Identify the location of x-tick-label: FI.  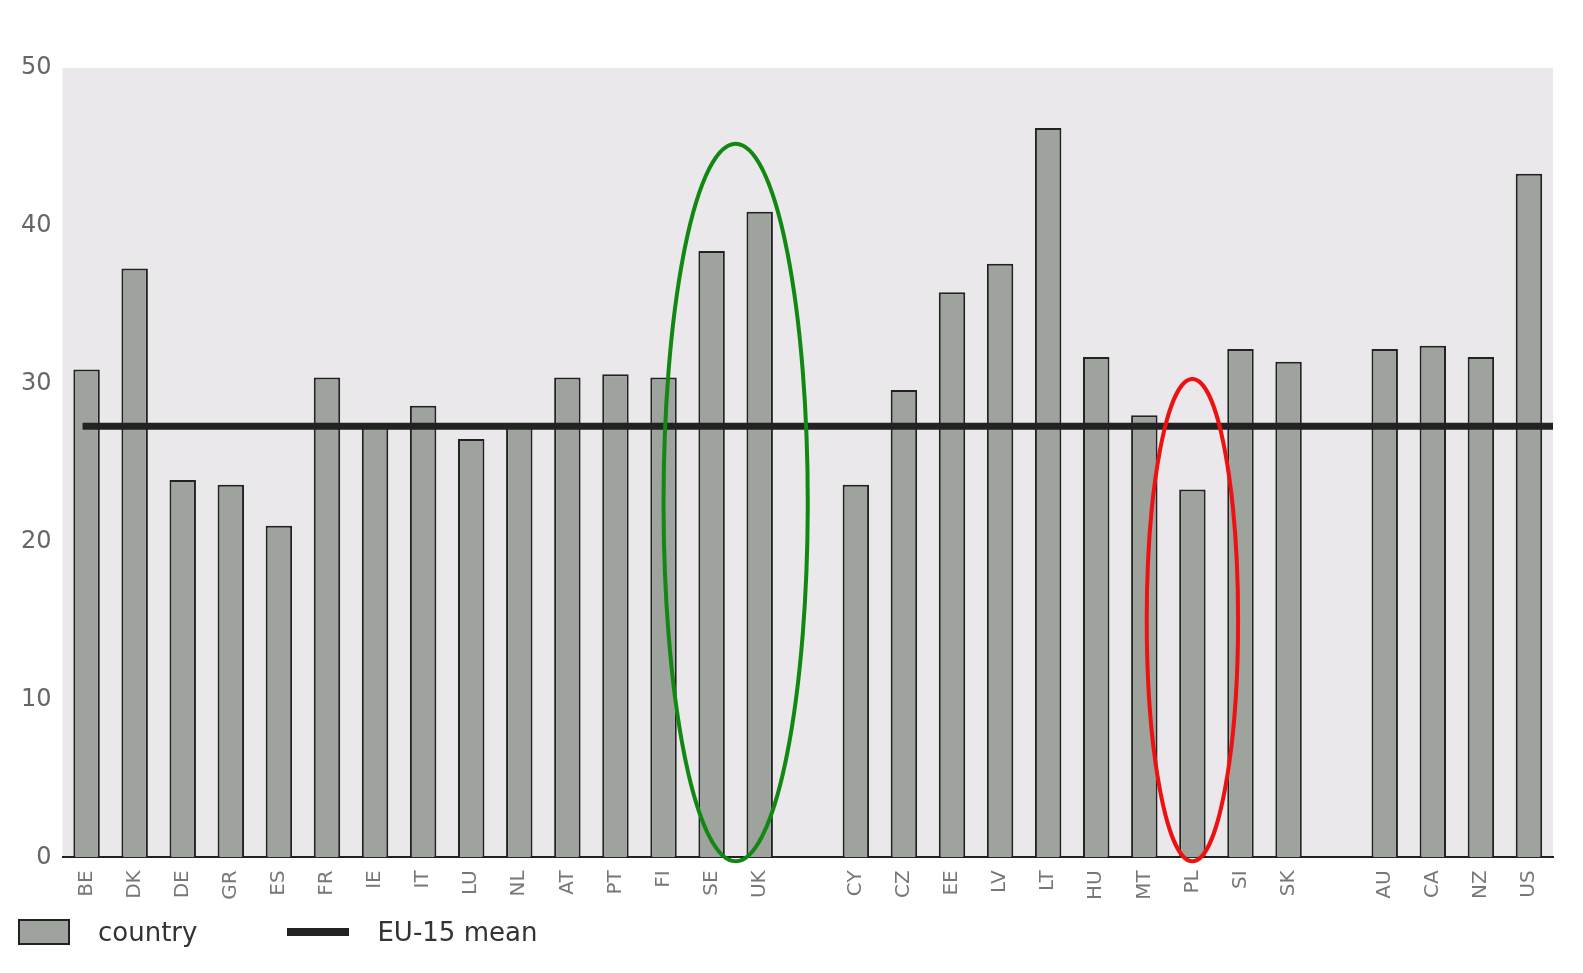
(661, 879).